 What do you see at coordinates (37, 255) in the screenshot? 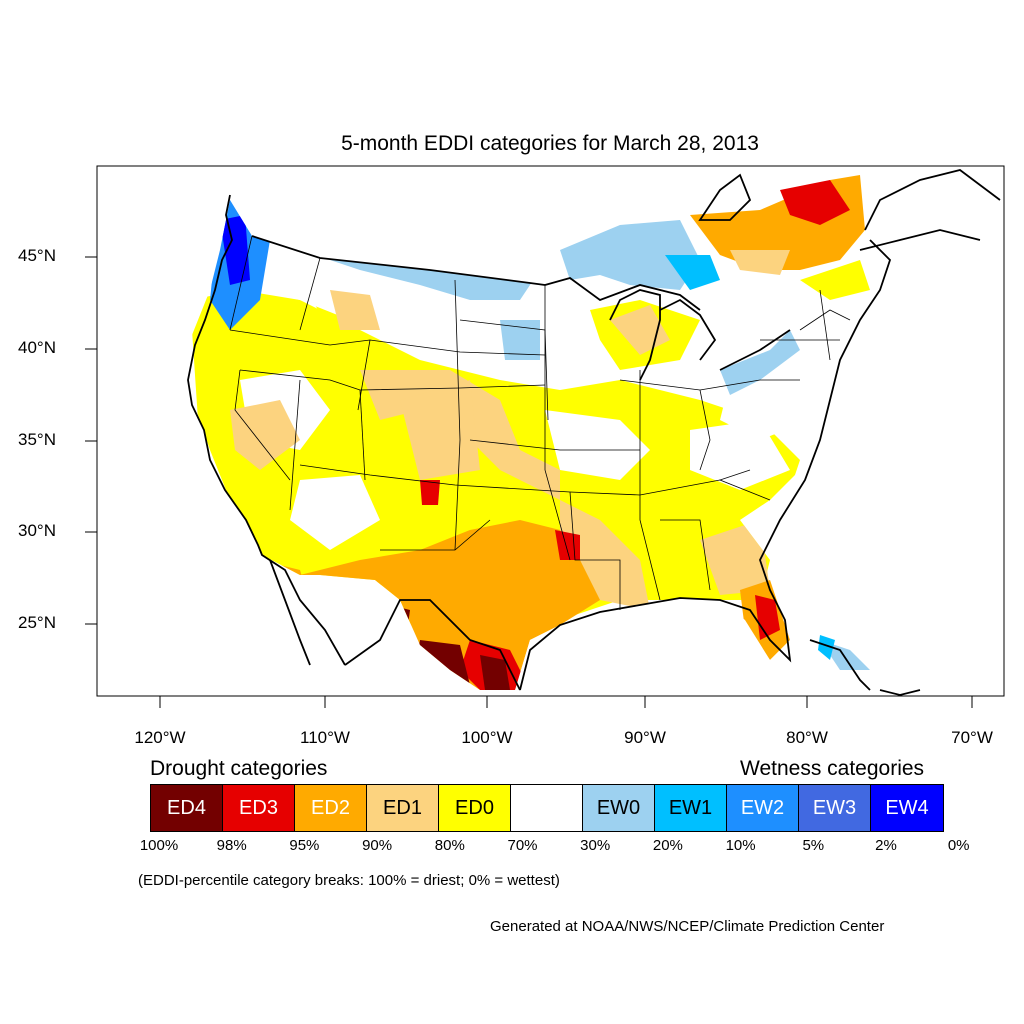
I see `lat-label-45: 45°N` at bounding box center [37, 255].